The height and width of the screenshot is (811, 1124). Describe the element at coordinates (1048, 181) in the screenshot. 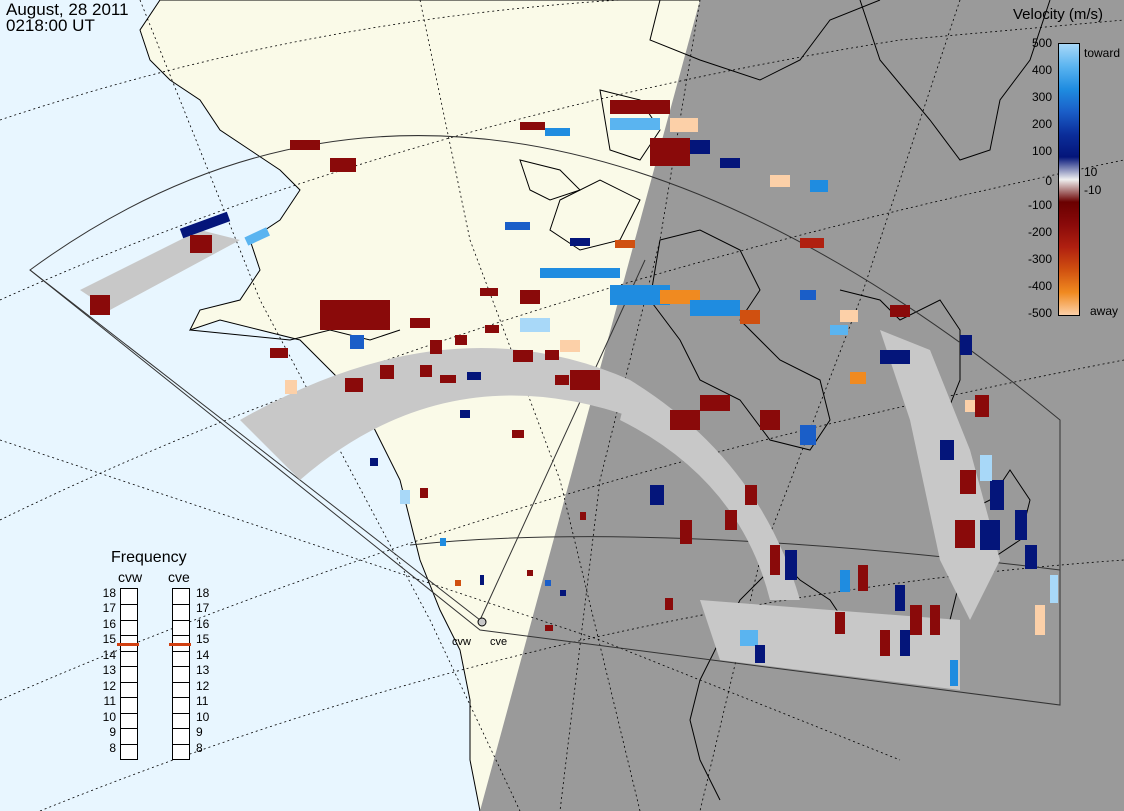

I see `velocity-tick: 0` at that location.